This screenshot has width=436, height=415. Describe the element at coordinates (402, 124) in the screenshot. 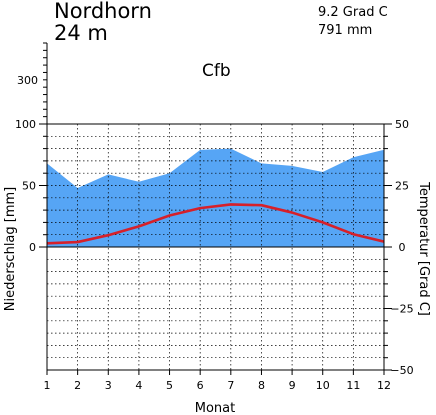

I see `temperature-tick-label: 50` at that location.